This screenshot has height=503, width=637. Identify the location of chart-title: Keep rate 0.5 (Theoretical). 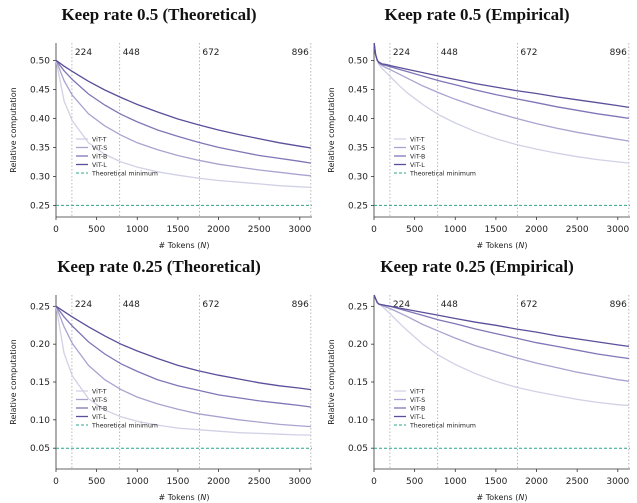
(159, 14).